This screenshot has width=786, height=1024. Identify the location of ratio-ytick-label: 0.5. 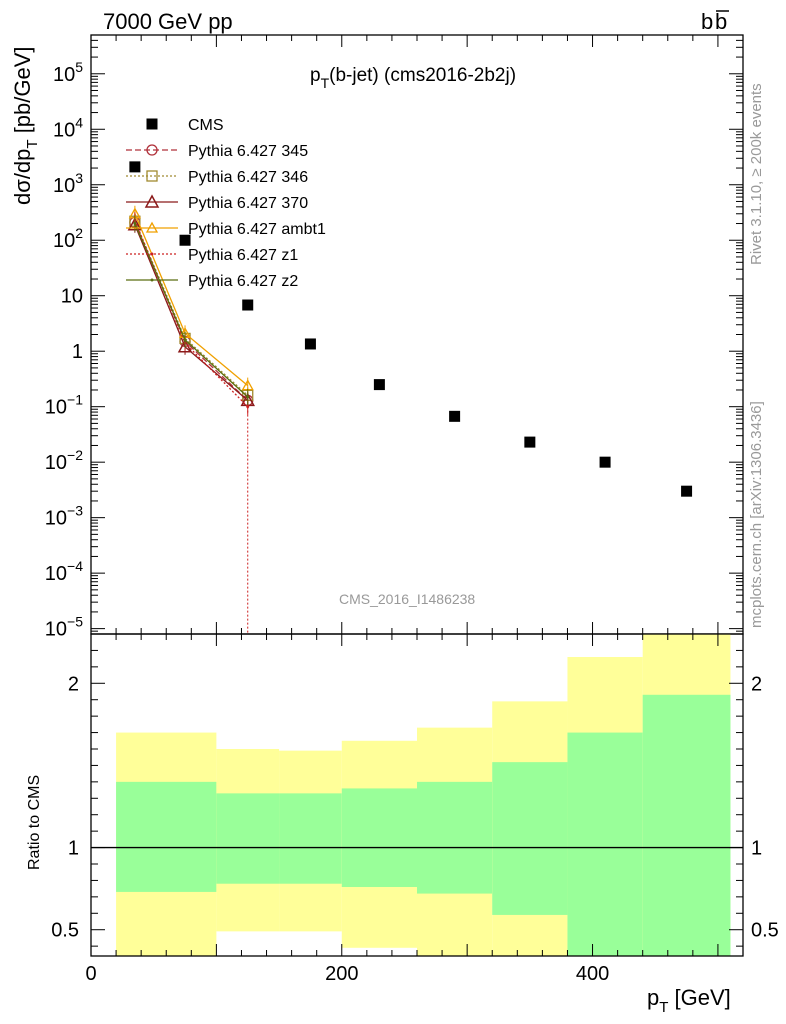
(65, 931).